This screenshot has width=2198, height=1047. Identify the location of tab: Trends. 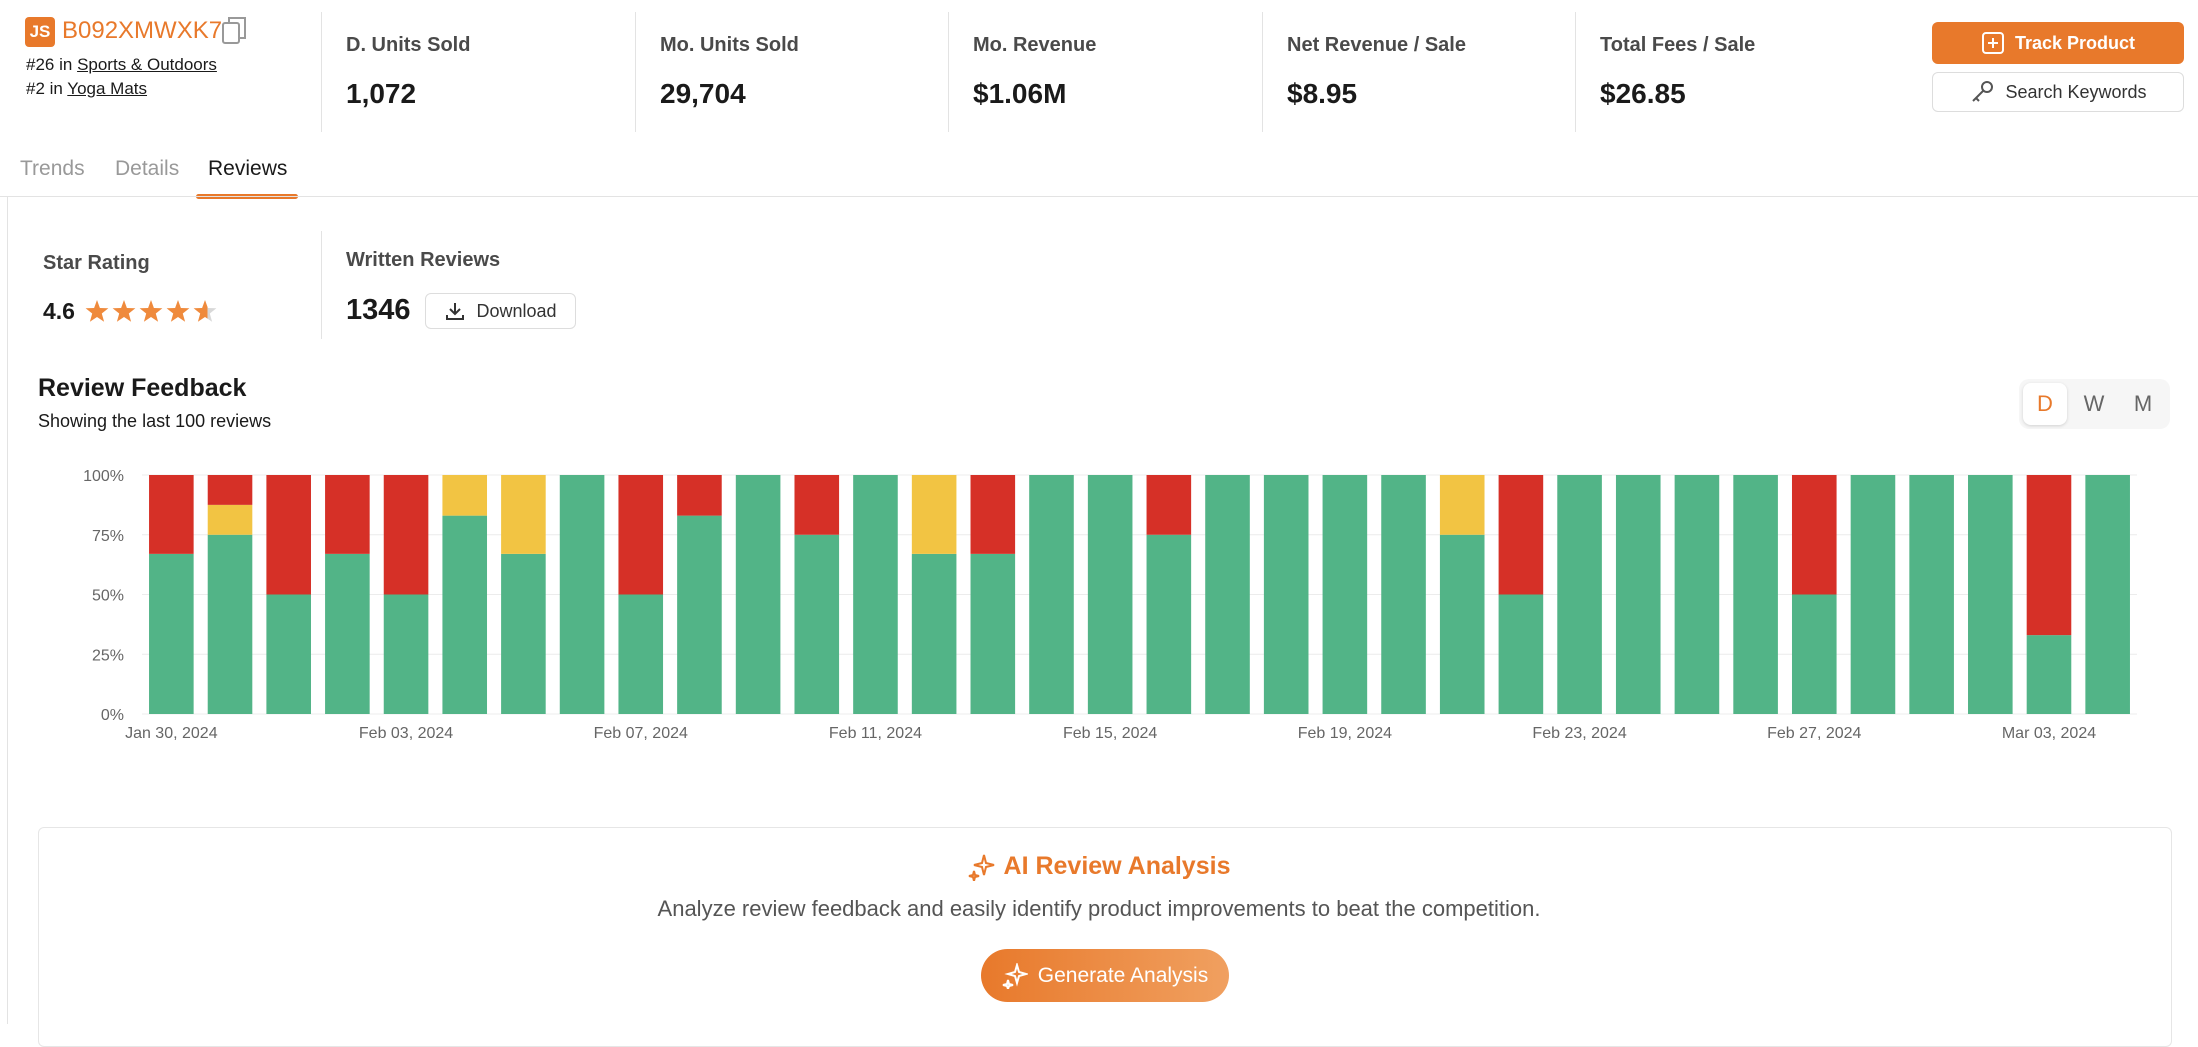
(52, 168).